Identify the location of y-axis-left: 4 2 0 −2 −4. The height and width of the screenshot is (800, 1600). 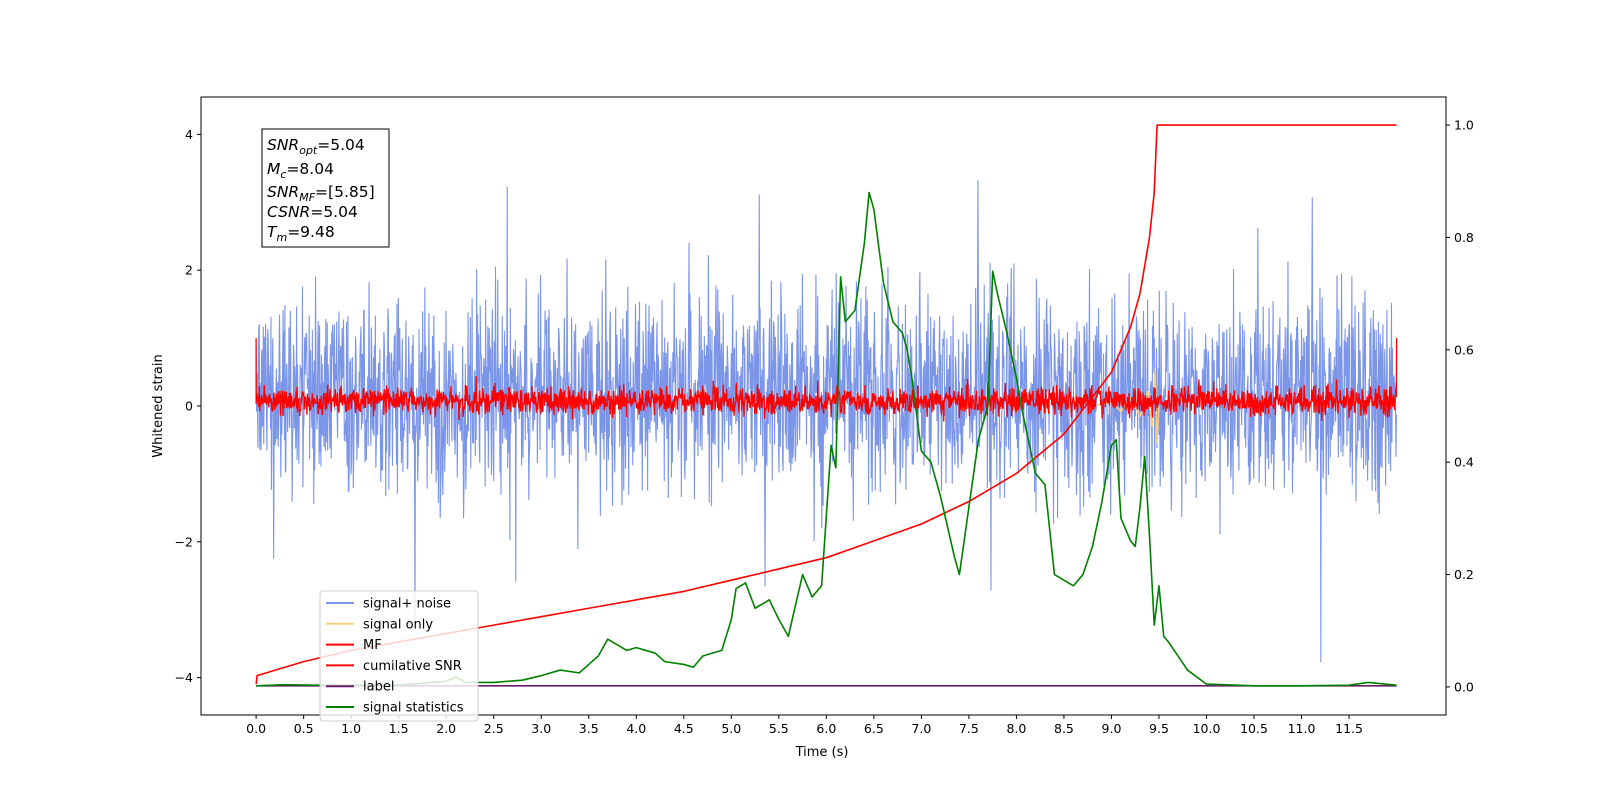
(188, 406).